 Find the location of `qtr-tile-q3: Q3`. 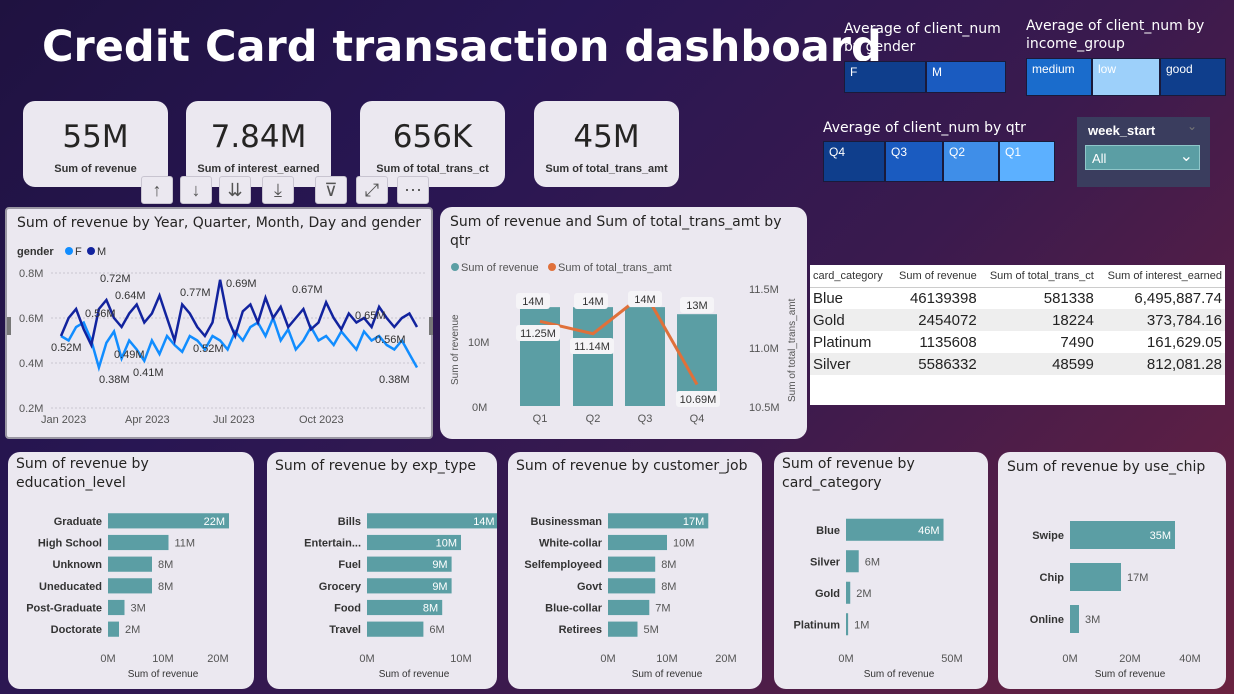

qtr-tile-q3: Q3 is located at coordinates (914, 161).